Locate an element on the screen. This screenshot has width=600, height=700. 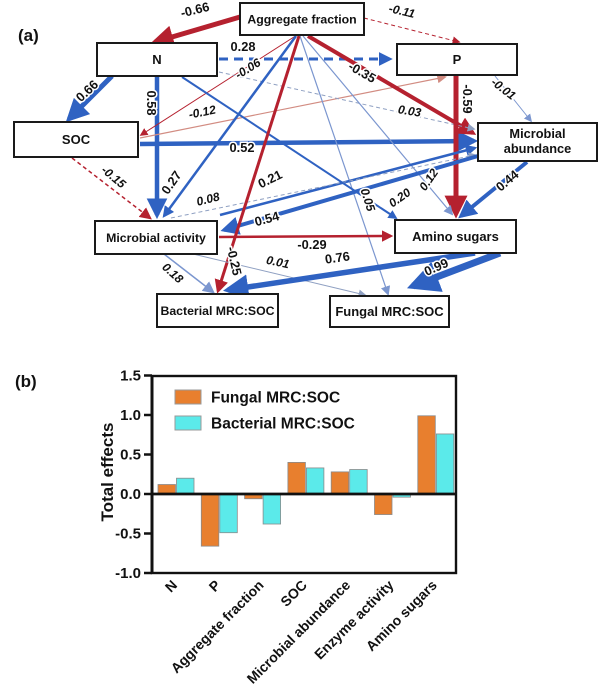
edge-coefficient-label: -0.12 is located at coordinates (202, 112).